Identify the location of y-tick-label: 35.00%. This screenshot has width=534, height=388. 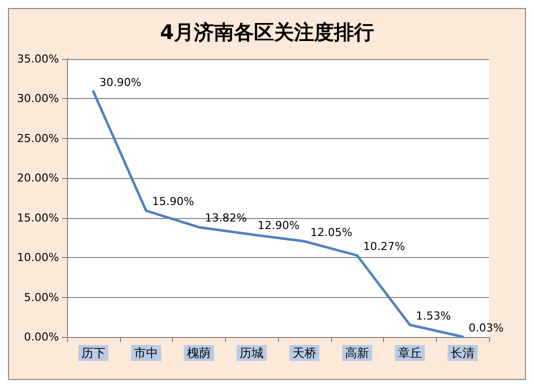
(38, 59).